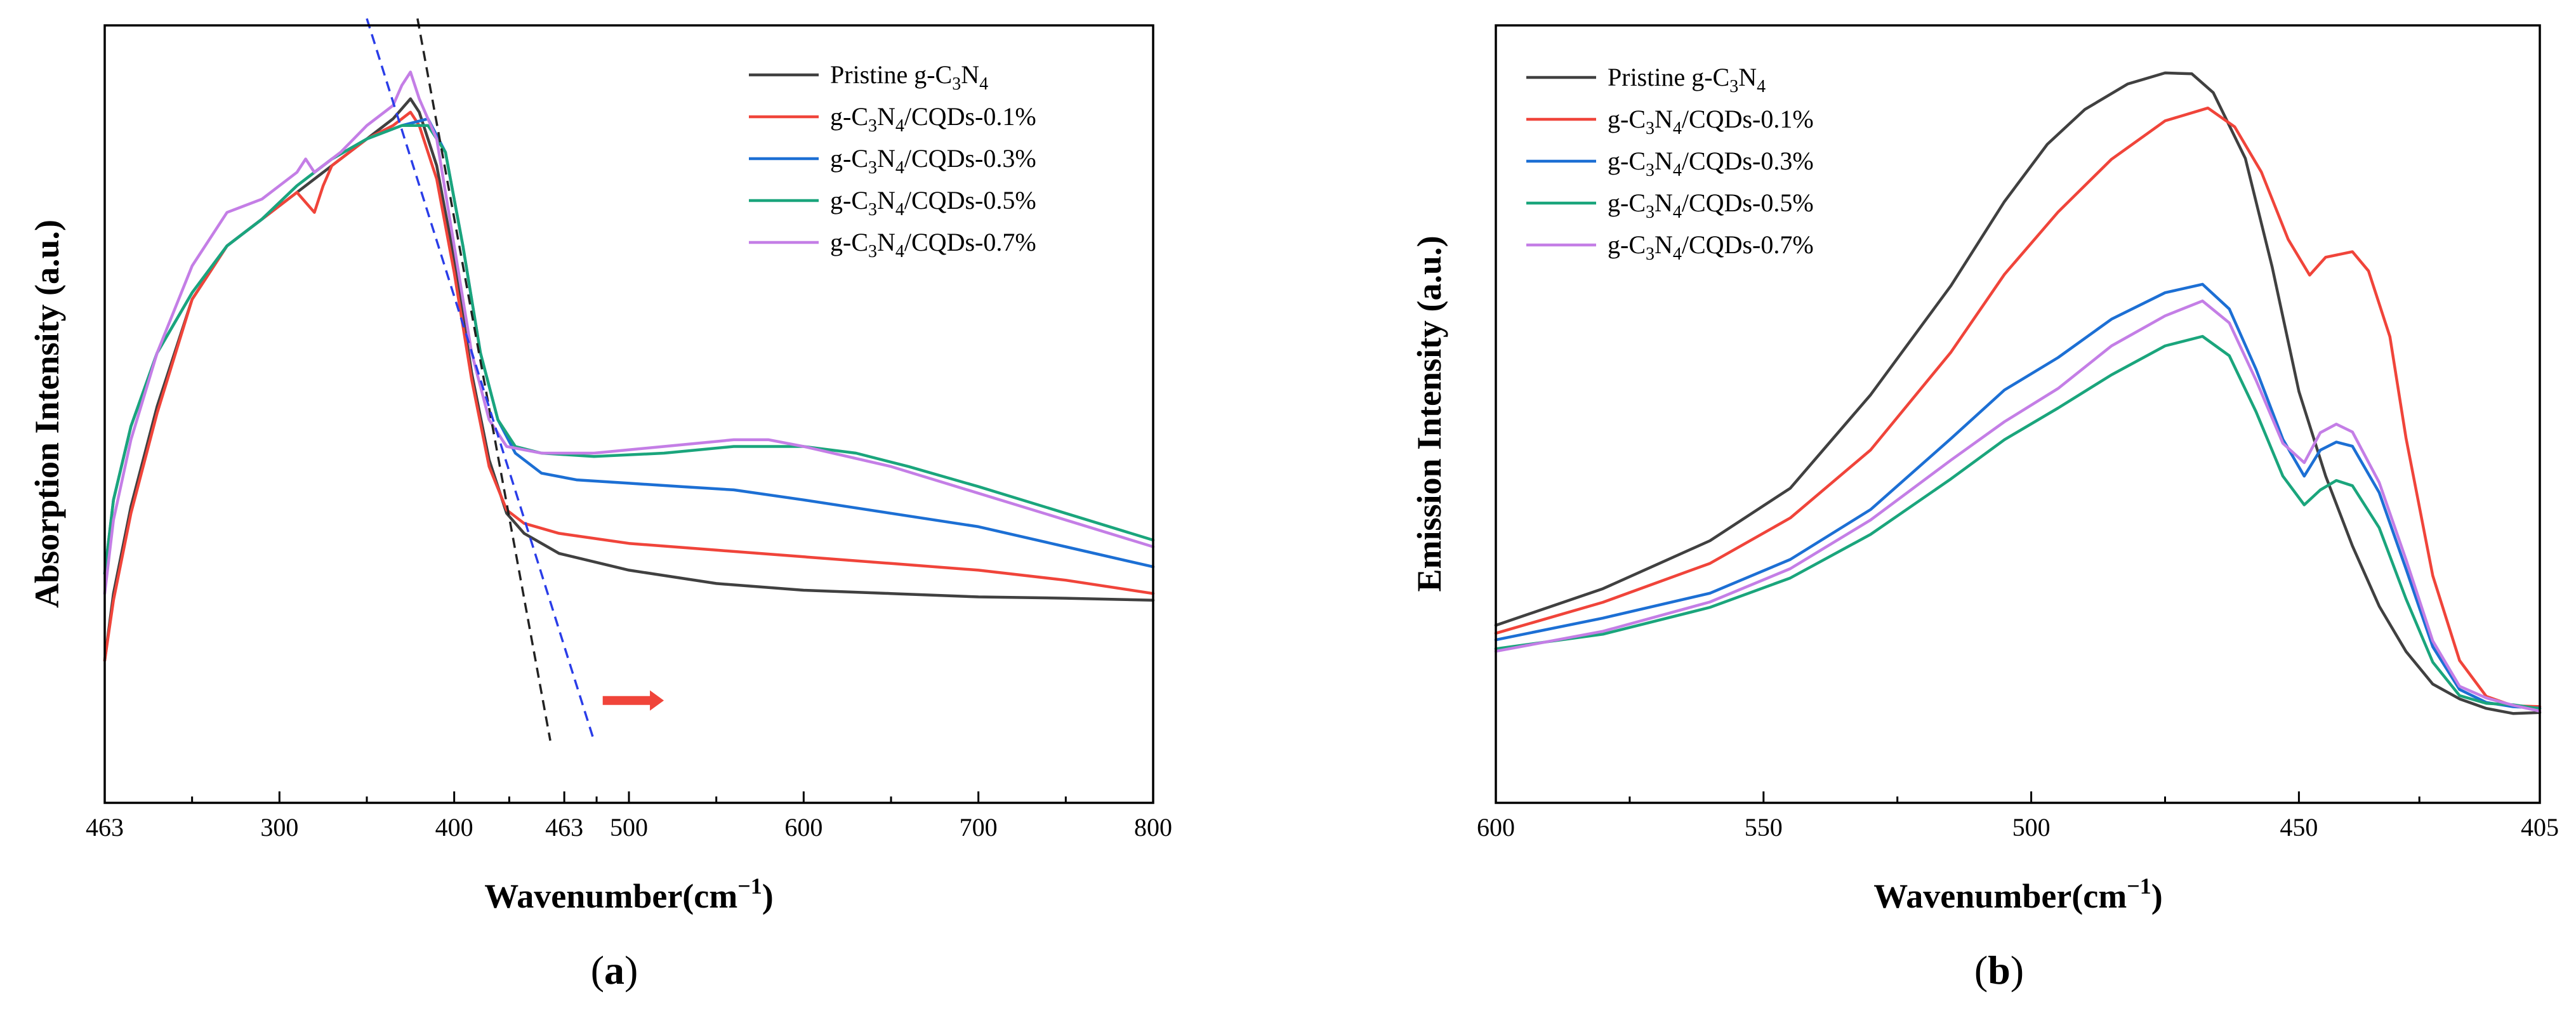 The width and height of the screenshot is (2576, 1011). Describe the element at coordinates (629, 827) in the screenshot. I see `x-tick-label-a-4: 500` at that location.